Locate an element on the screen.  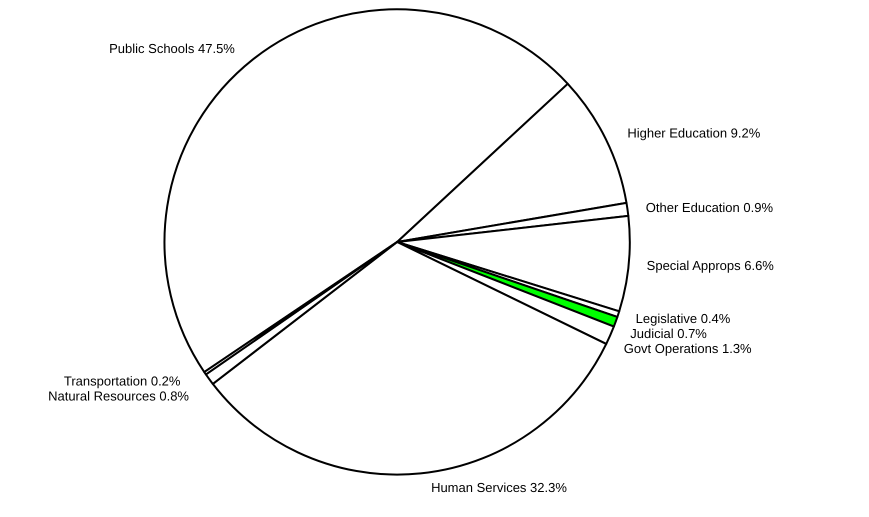
slice-label: Higher Education 9.2% is located at coordinates (694, 132).